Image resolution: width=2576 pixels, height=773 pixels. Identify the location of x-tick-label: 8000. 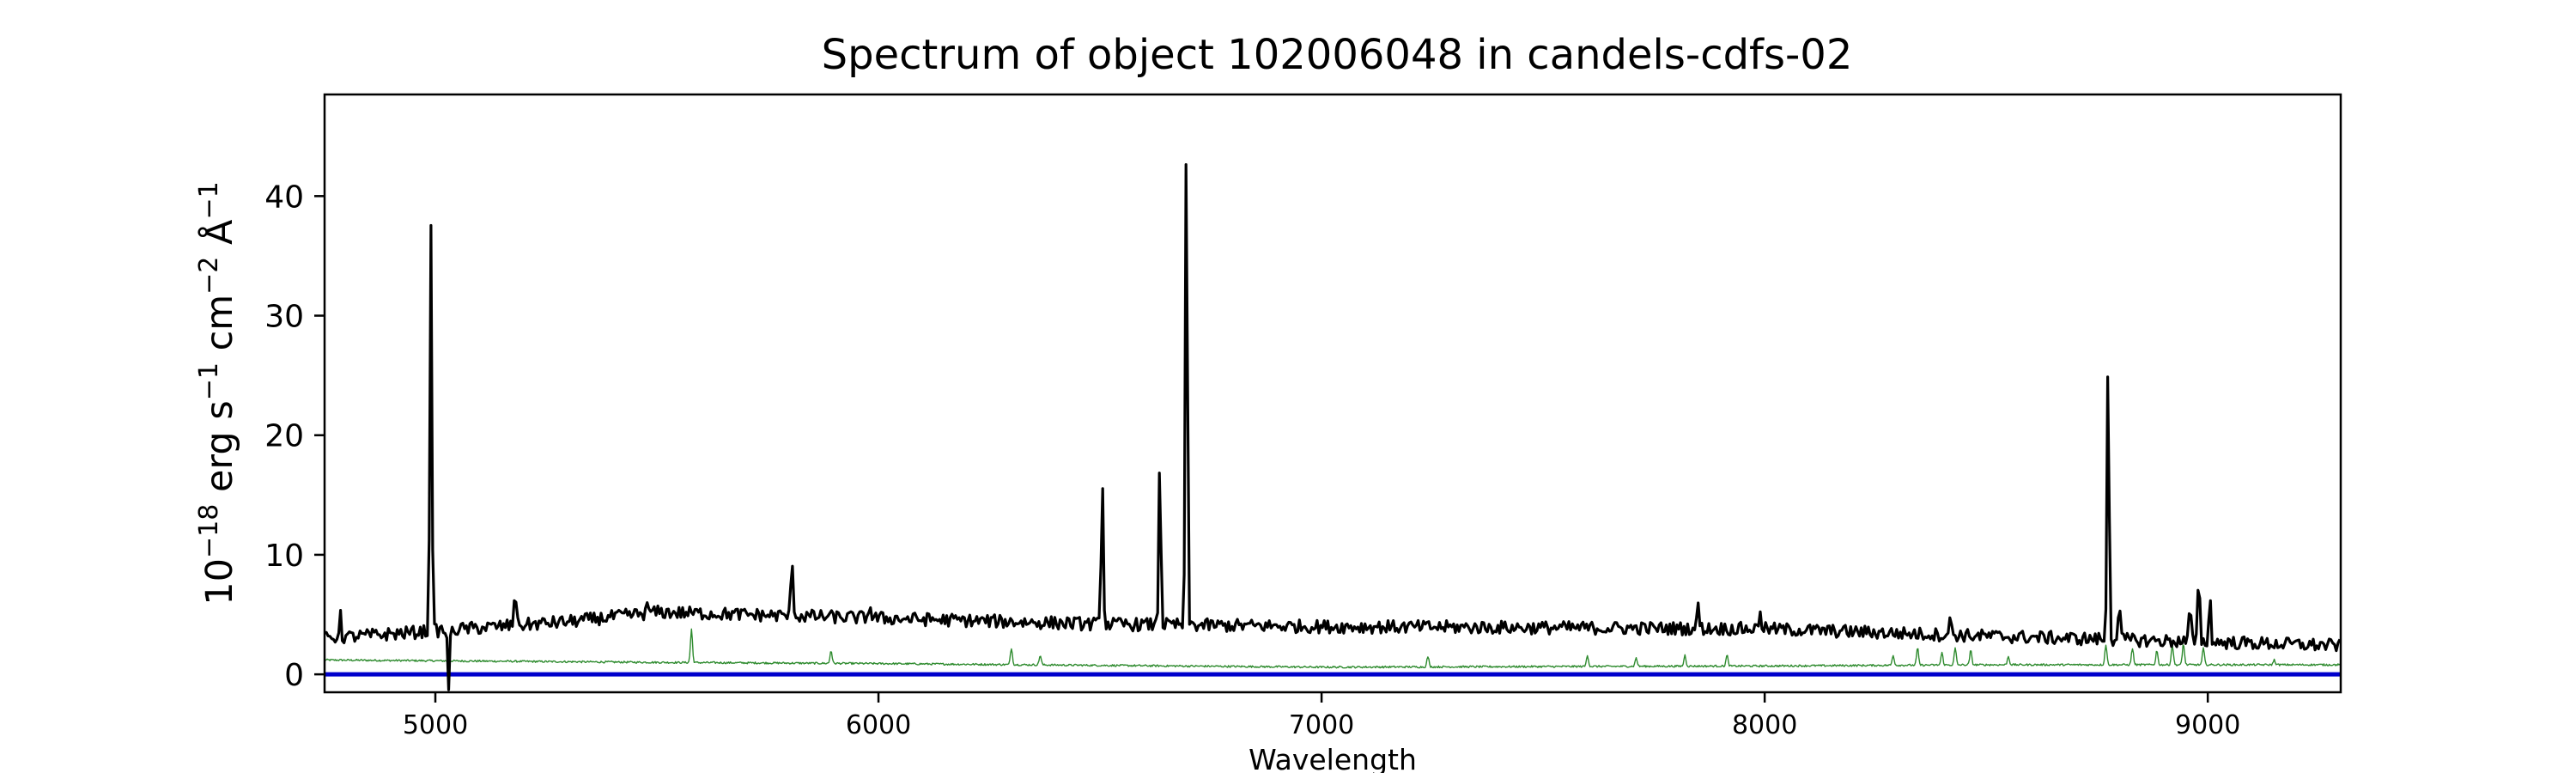
(1764, 725).